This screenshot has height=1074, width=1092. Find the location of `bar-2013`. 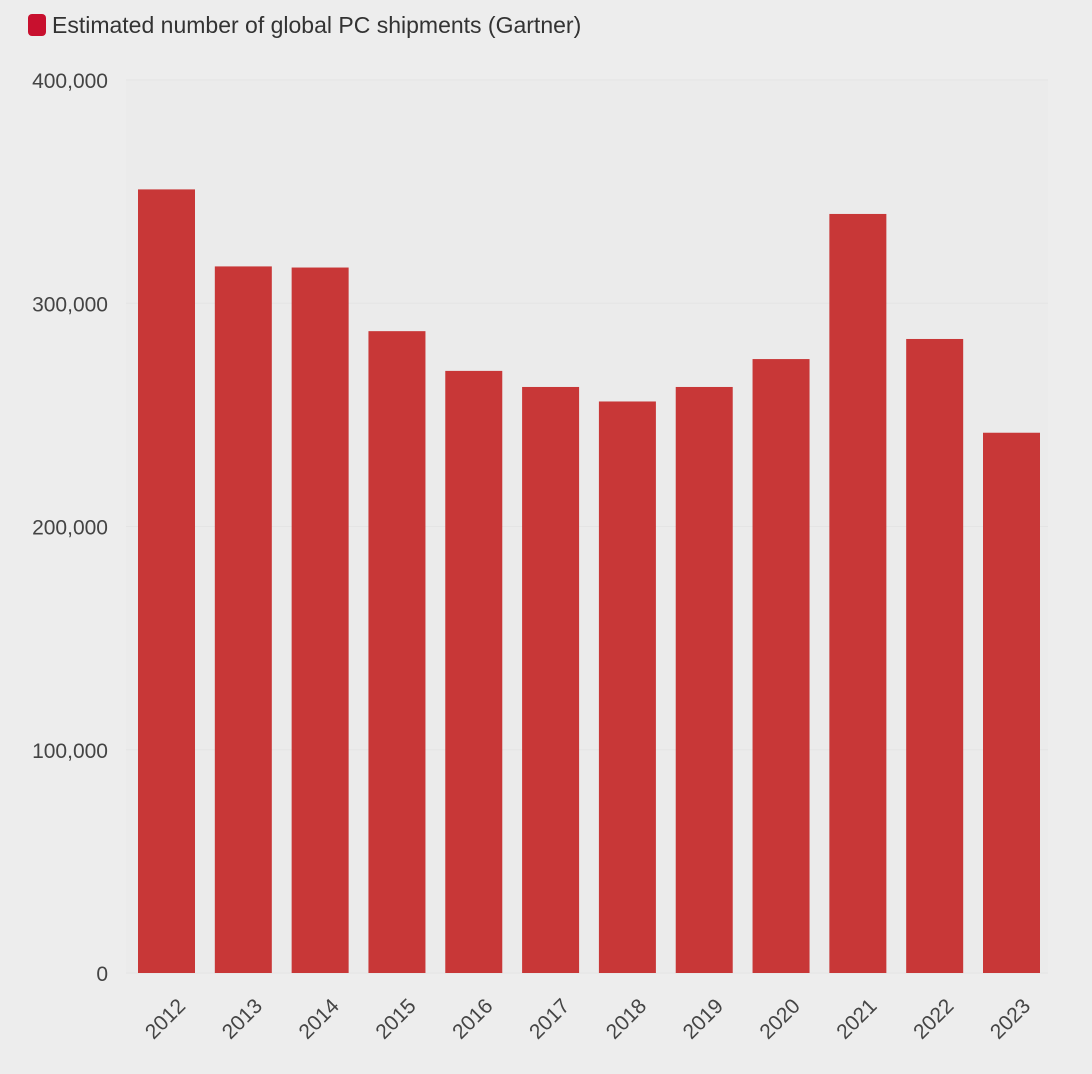

bar-2013 is located at coordinates (243, 619).